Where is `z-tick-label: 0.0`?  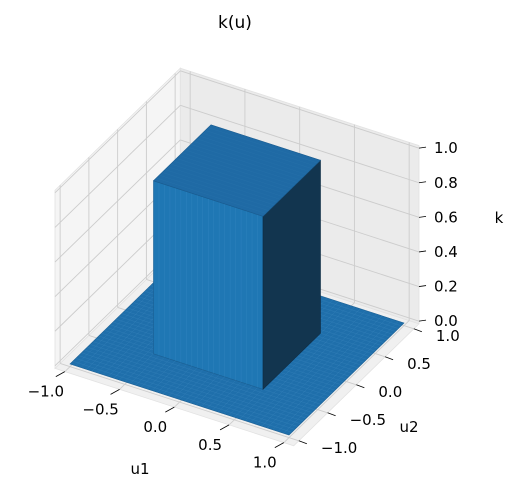
z-tick-label: 0.0 is located at coordinates (446, 321).